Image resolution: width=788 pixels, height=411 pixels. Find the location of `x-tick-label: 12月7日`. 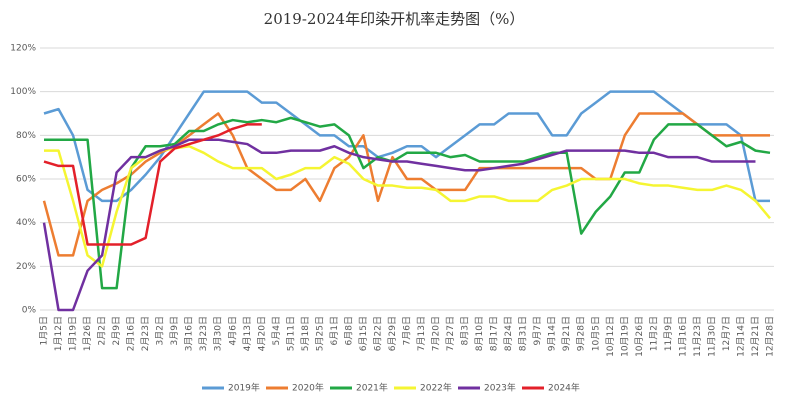

x-tick-label: 12月7日 is located at coordinates (726, 333).